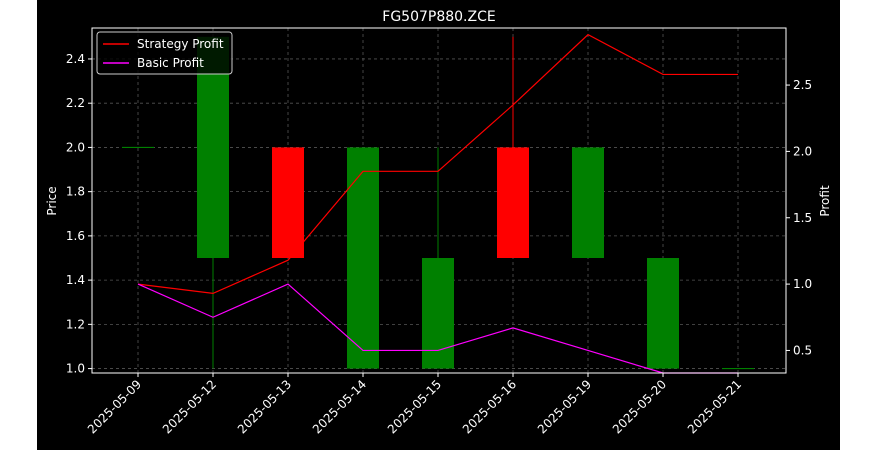 The height and width of the screenshot is (454, 878). What do you see at coordinates (75, 192) in the screenshot?
I see `y-tick-label-left: 1.8` at bounding box center [75, 192].